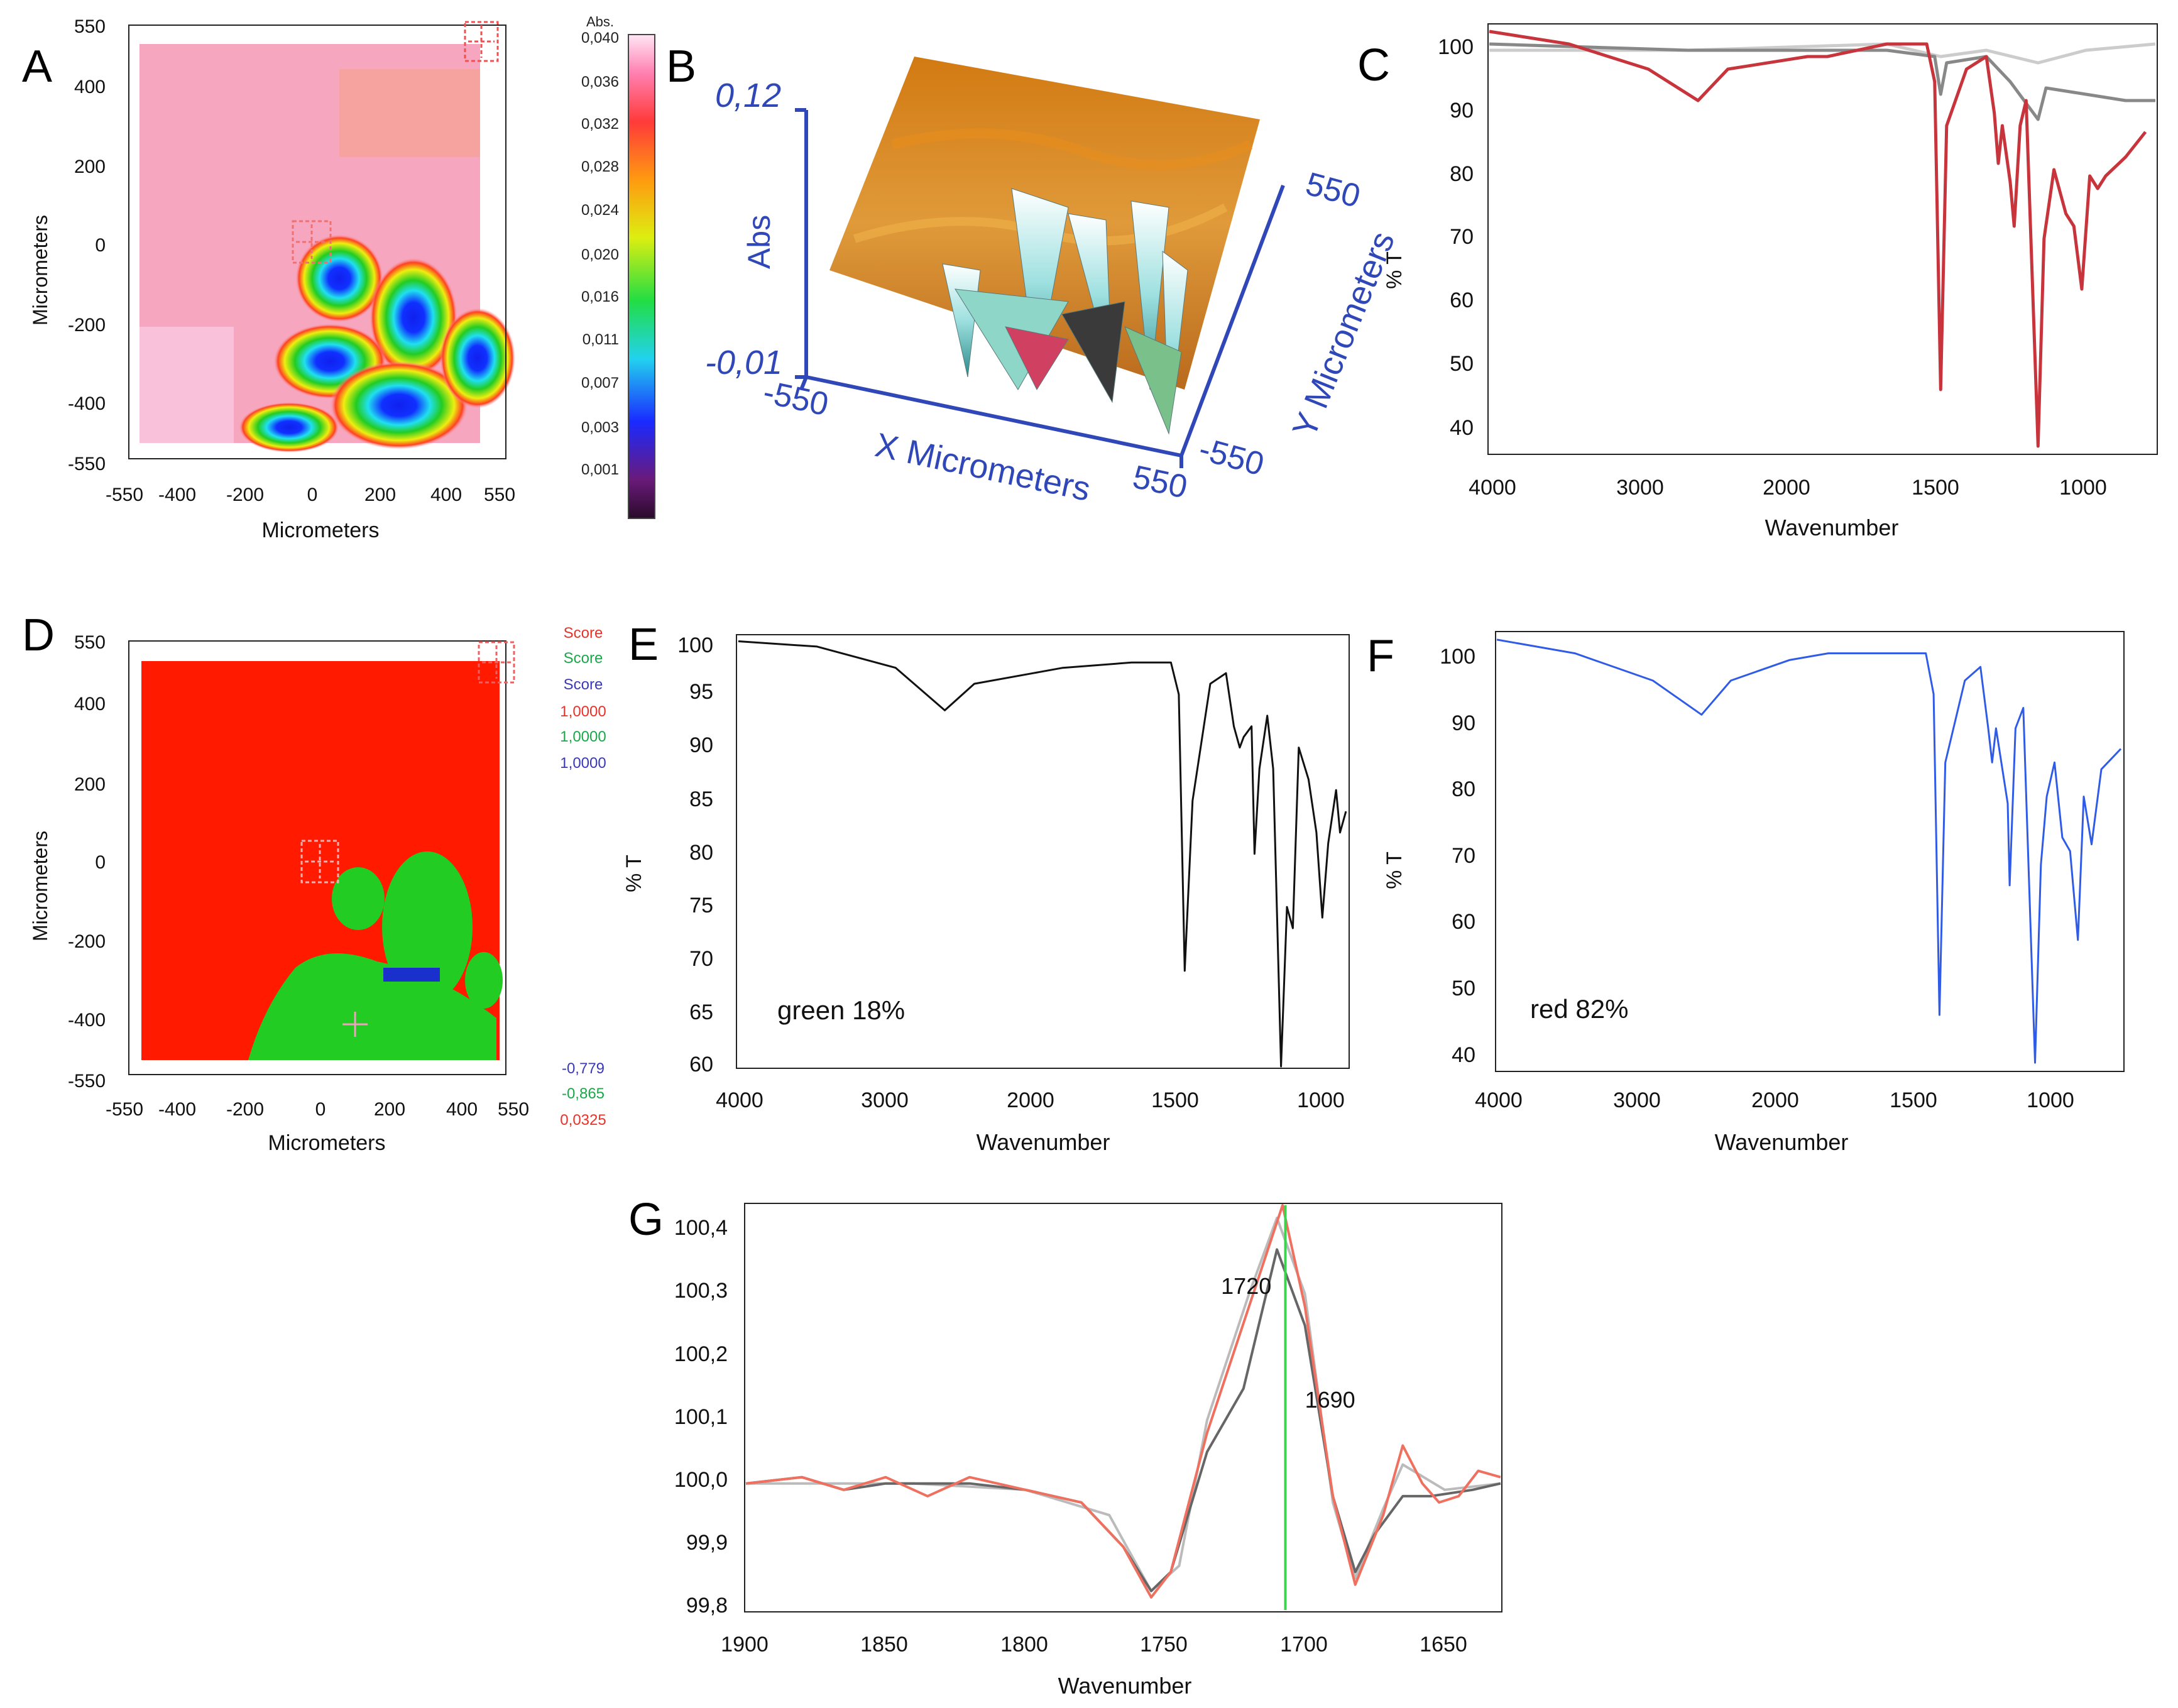  What do you see at coordinates (2083, 488) in the screenshot?
I see `tick-label: 1000` at bounding box center [2083, 488].